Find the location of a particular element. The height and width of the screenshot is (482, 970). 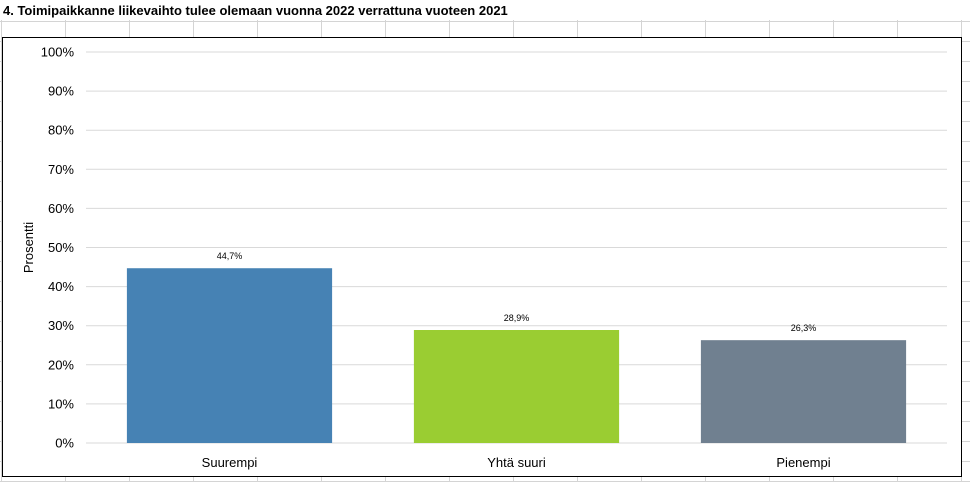

y-tick-label: 50% is located at coordinates (61, 247).